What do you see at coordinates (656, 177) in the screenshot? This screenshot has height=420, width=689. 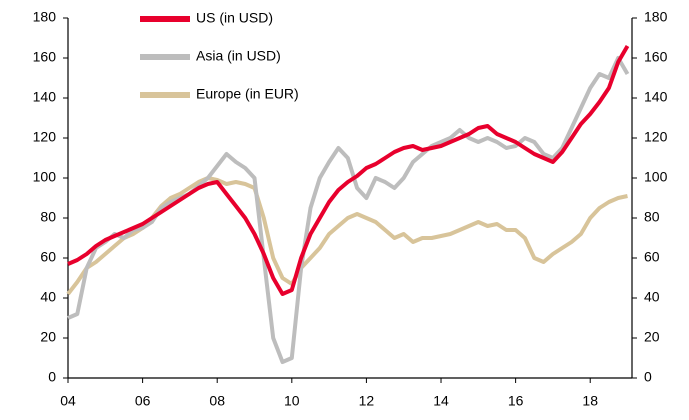 I see `y2-tick-label: 100` at bounding box center [656, 177].